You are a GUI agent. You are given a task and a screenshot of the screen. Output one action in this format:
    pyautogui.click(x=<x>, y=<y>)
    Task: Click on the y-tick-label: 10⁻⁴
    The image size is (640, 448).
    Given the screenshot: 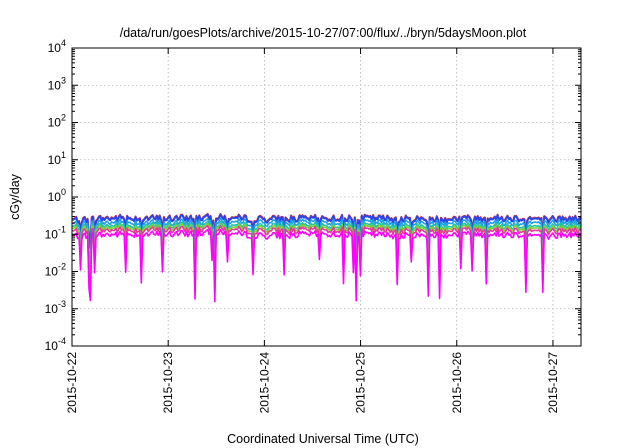 What is the action you would take?
    pyautogui.click(x=55, y=344)
    